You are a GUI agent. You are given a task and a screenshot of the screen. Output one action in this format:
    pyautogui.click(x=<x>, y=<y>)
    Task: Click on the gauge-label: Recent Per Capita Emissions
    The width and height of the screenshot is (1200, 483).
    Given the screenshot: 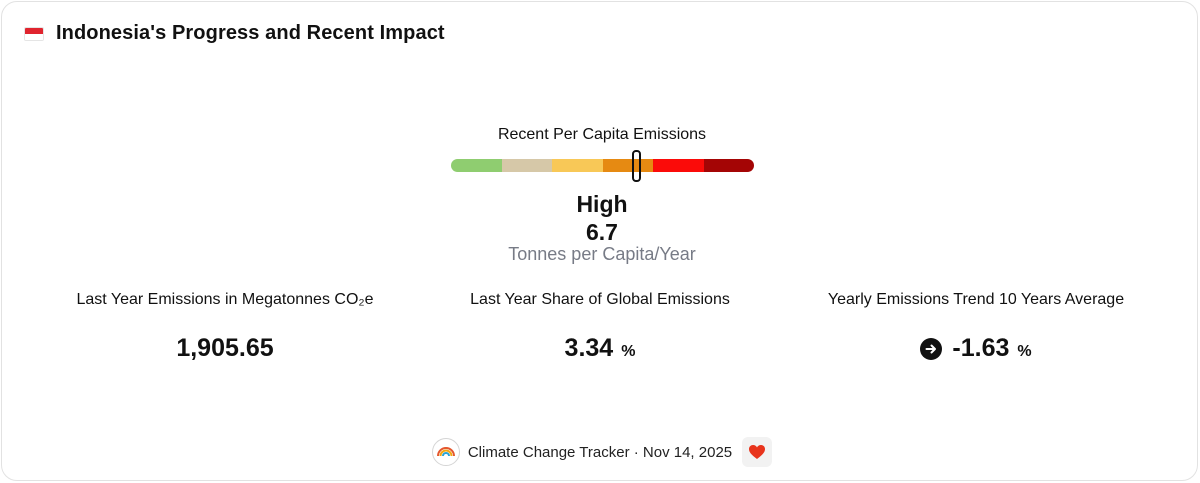 What is the action you would take?
    pyautogui.click(x=602, y=134)
    